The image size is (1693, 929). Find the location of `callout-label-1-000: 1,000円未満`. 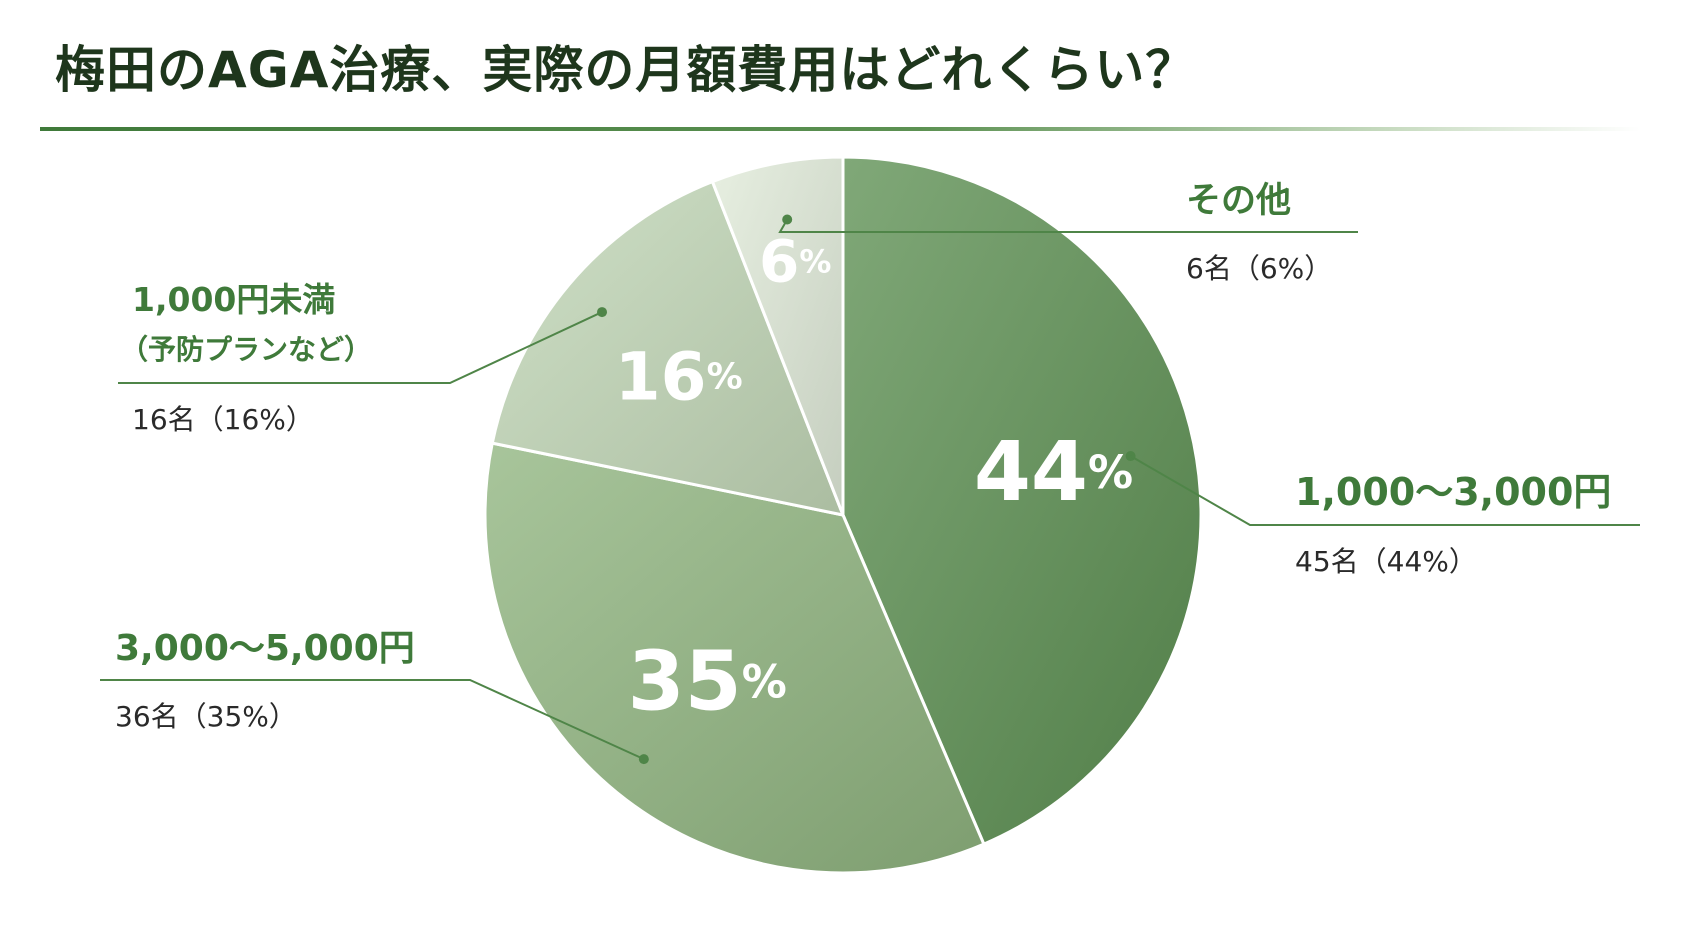

callout-label-1-000: 1,000円未満 is located at coordinates (233, 299).